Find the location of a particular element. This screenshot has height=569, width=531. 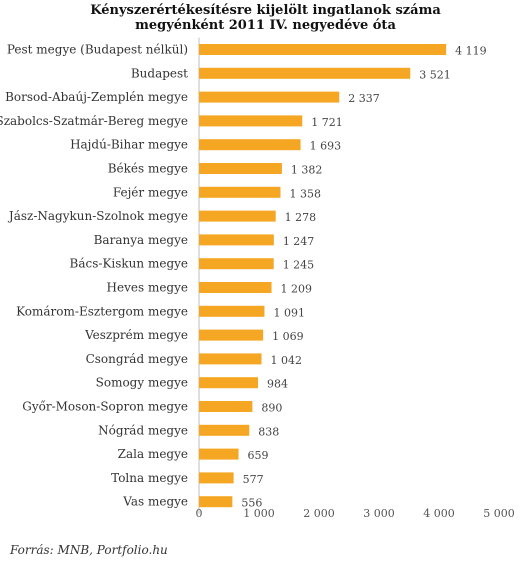

category-label: Nógrád megye is located at coordinates (143, 430).